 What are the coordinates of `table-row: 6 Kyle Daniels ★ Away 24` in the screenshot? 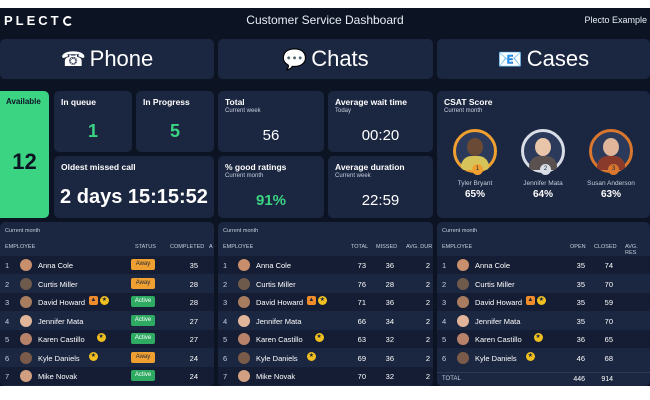 It's located at (107, 358).